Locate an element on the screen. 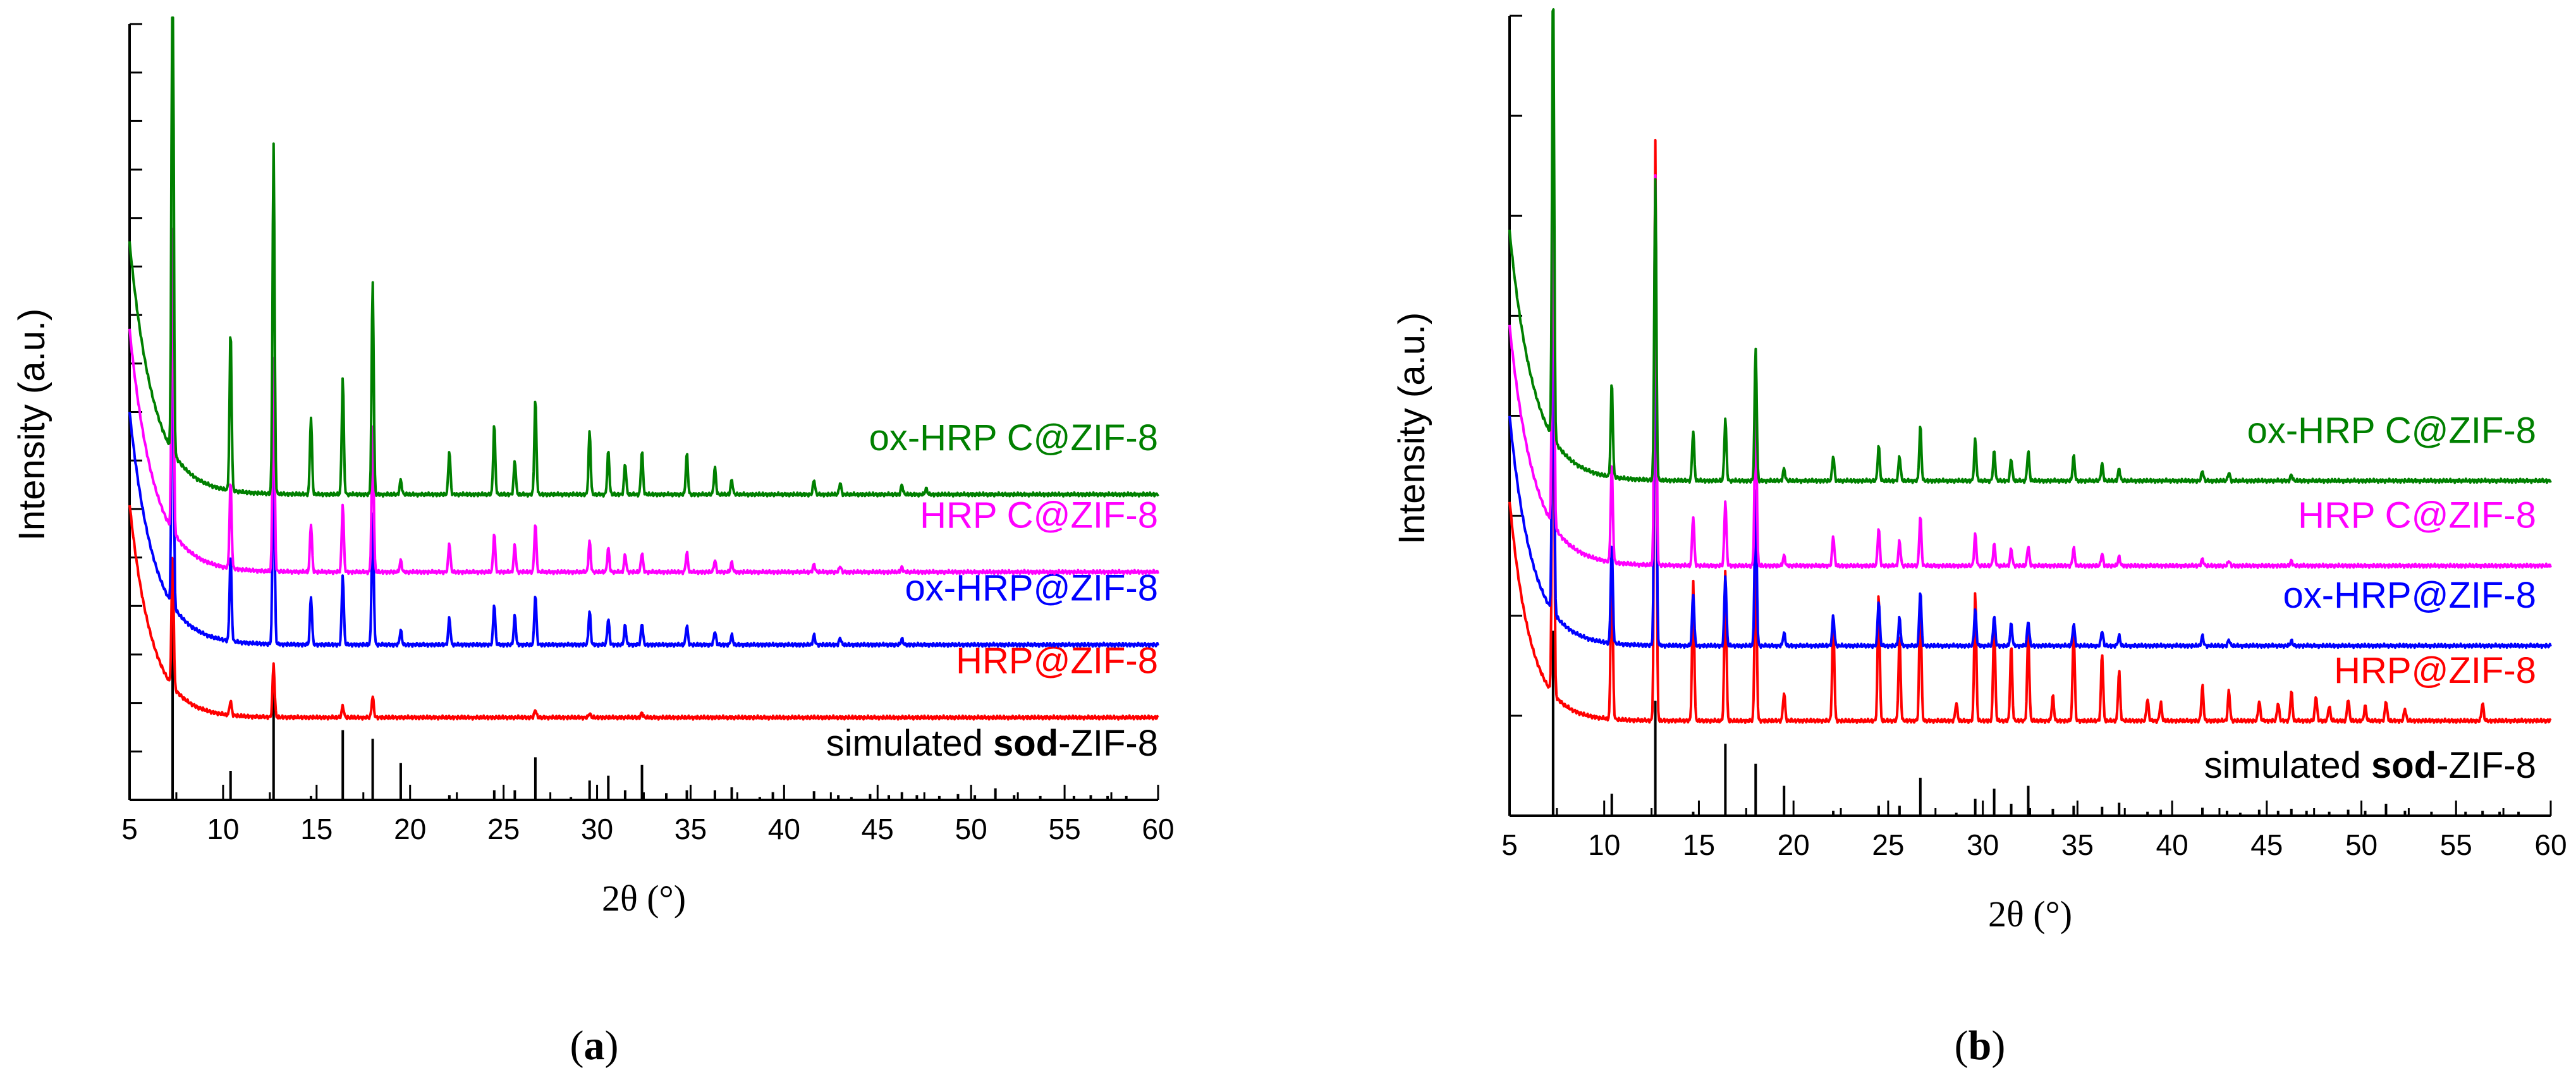 The width and height of the screenshot is (2576, 1075). series-label: ox-HRP@ZIF-8 is located at coordinates (2409, 595).